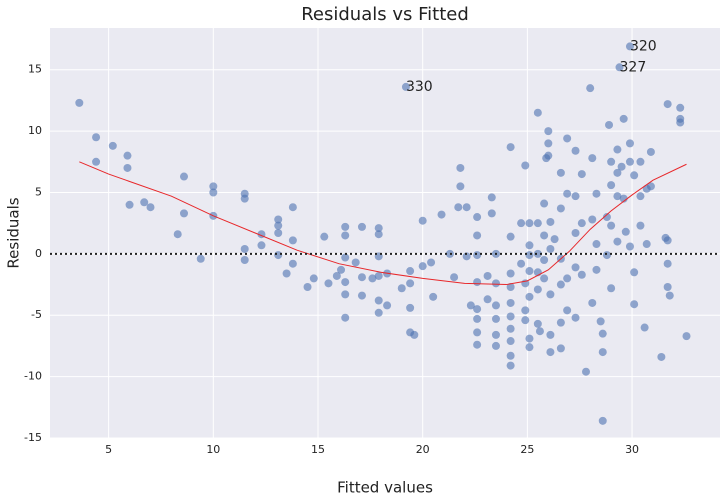 The width and height of the screenshot is (726, 503). Describe the element at coordinates (108, 449) in the screenshot. I see `x-tick-label: 5` at that location.